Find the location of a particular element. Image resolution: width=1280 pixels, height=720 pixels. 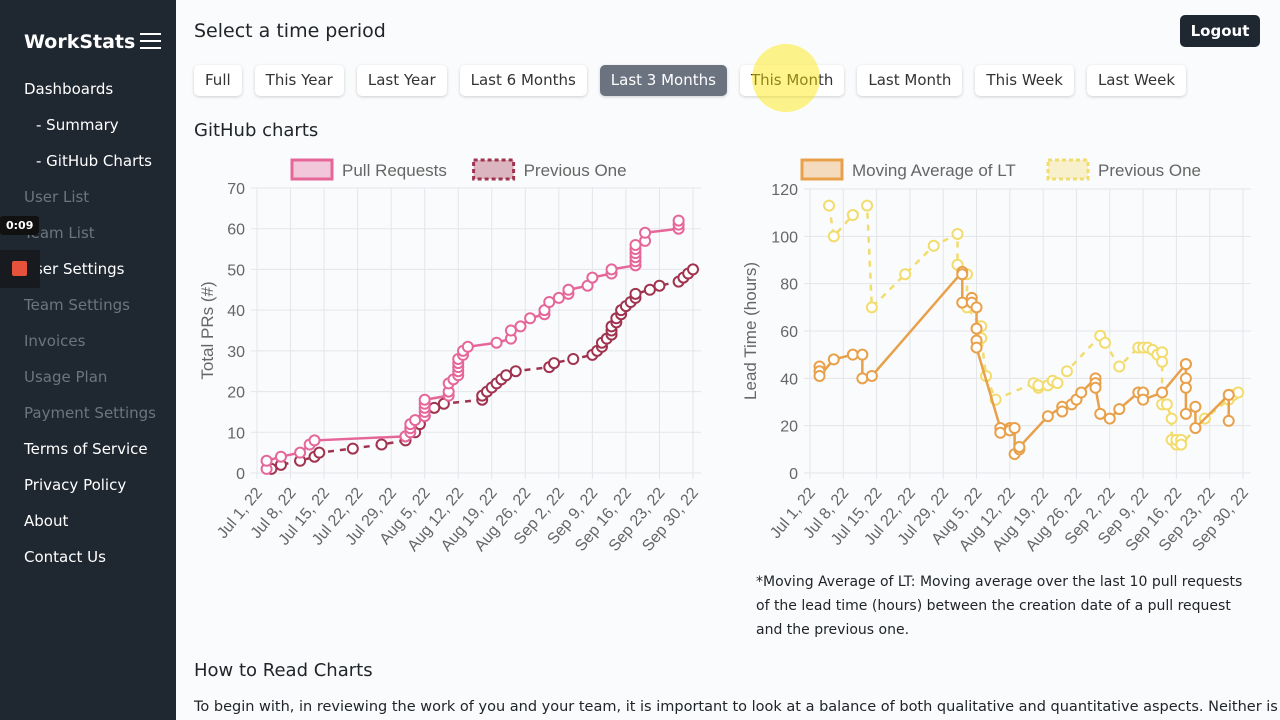

sidebar-item-dashboards: Dashboards is located at coordinates (69, 89).